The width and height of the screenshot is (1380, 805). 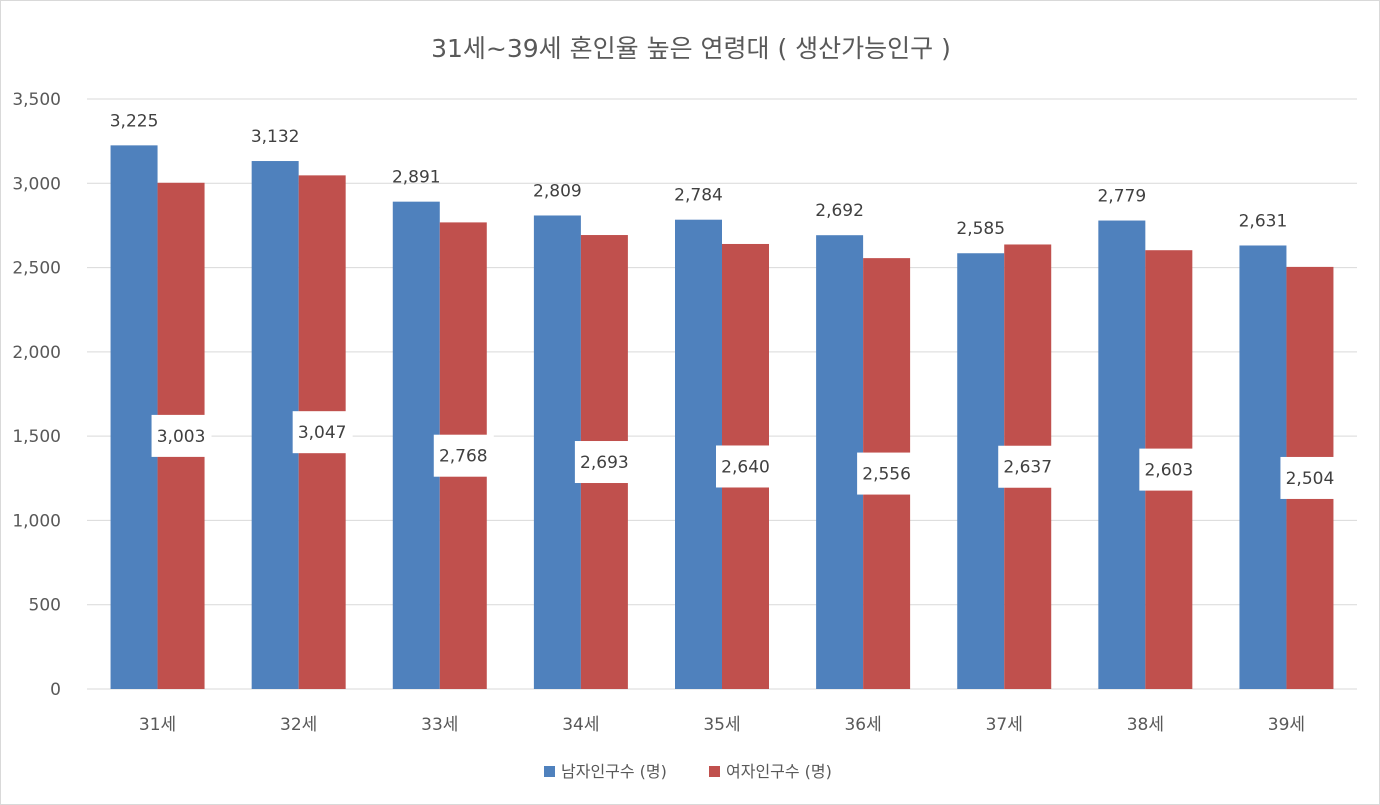 I want to click on x-tick-label: 38세, so click(x=1145, y=725).